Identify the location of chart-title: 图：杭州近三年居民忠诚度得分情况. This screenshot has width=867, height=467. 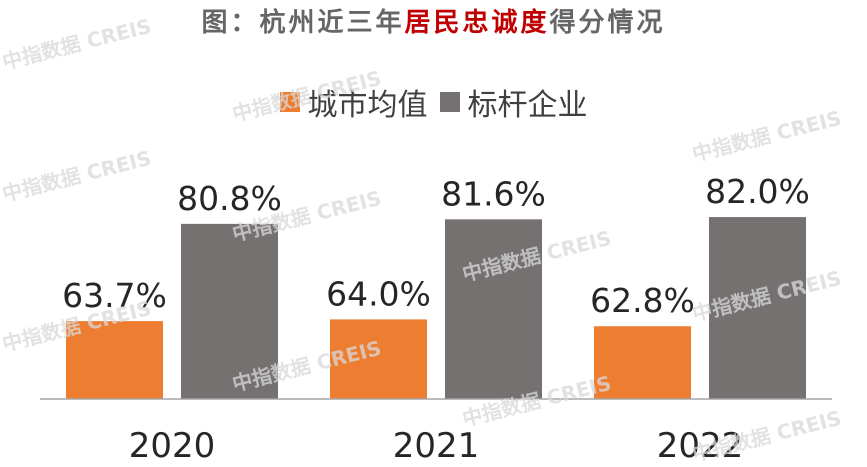
(433, 20).